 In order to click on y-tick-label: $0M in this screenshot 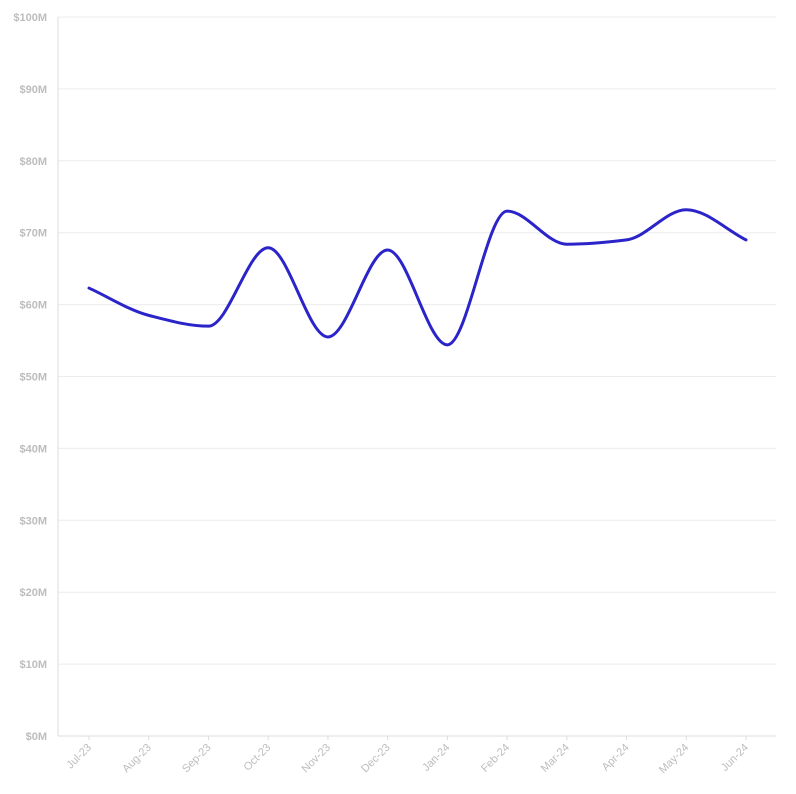, I will do `click(36, 737)`.